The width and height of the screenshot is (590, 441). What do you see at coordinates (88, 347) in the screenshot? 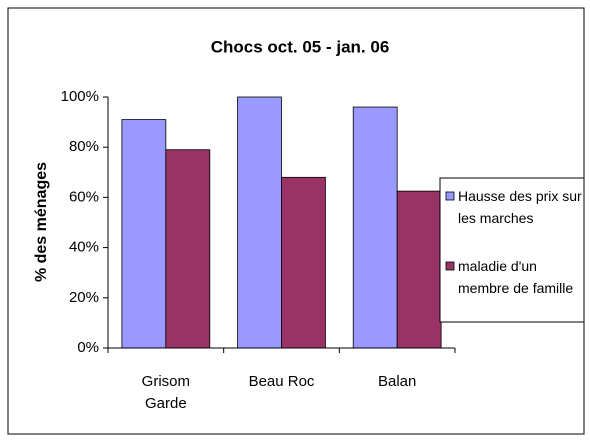
I see `y-tick-label: 0%` at bounding box center [88, 347].